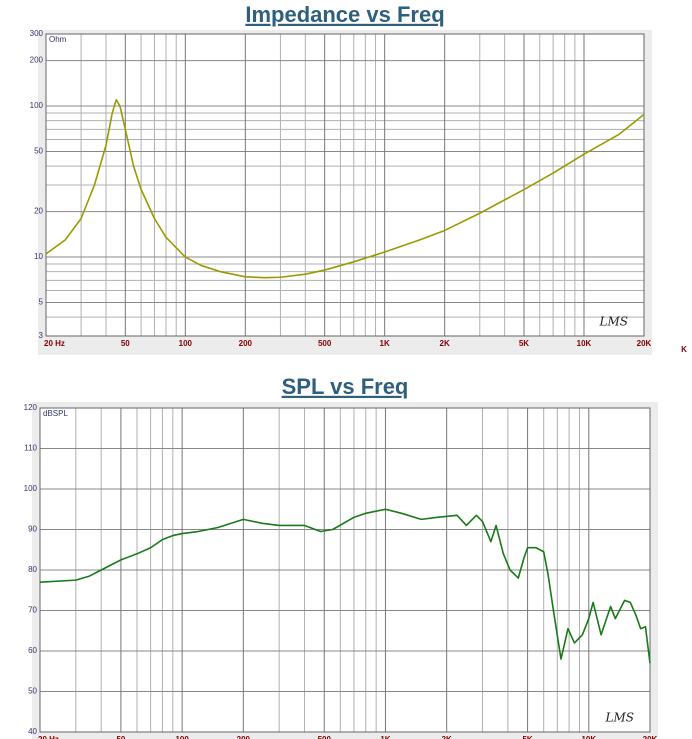  Describe the element at coordinates (55, 413) in the screenshot. I see `y-axis-label: dBSPL` at that location.